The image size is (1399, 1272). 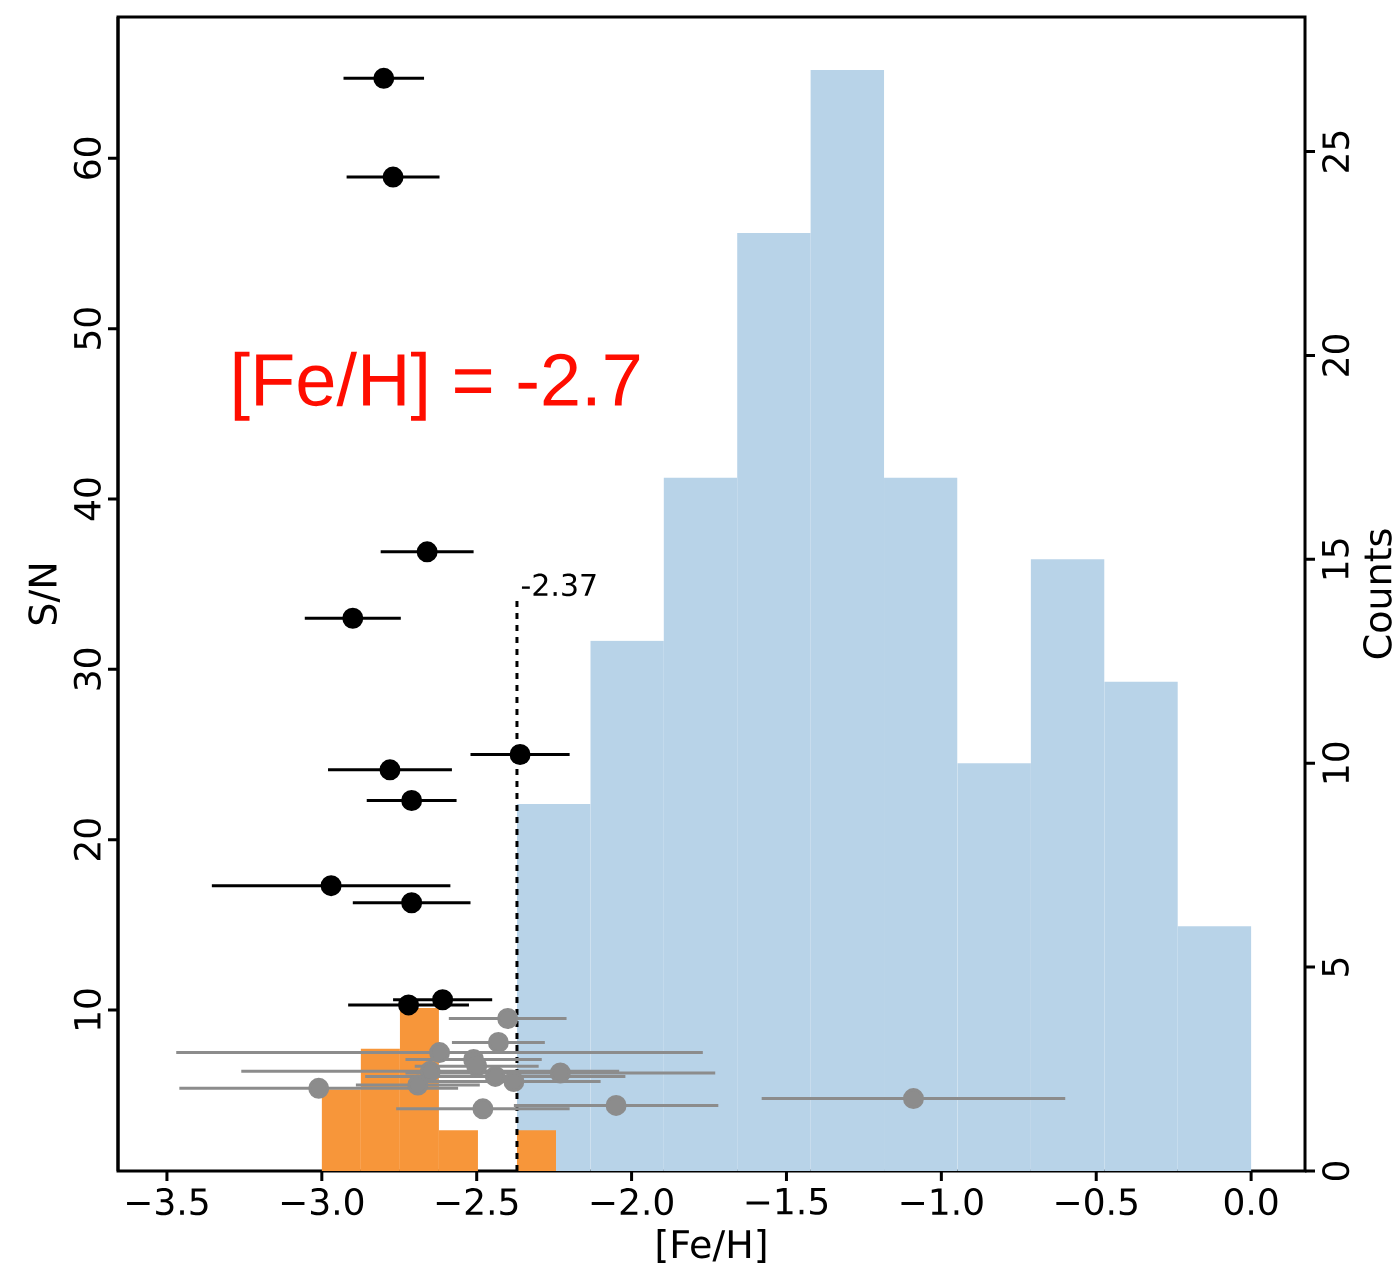 I want to click on y2-tick-label: 15, so click(x=1335, y=559).